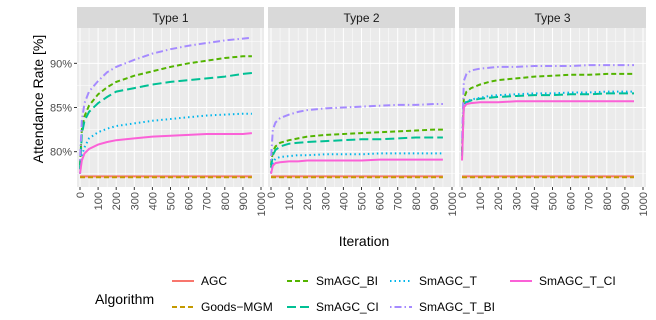  What do you see at coordinates (577, 281) in the screenshot?
I see `legend-label: SmAGC_T_CI` at bounding box center [577, 281].